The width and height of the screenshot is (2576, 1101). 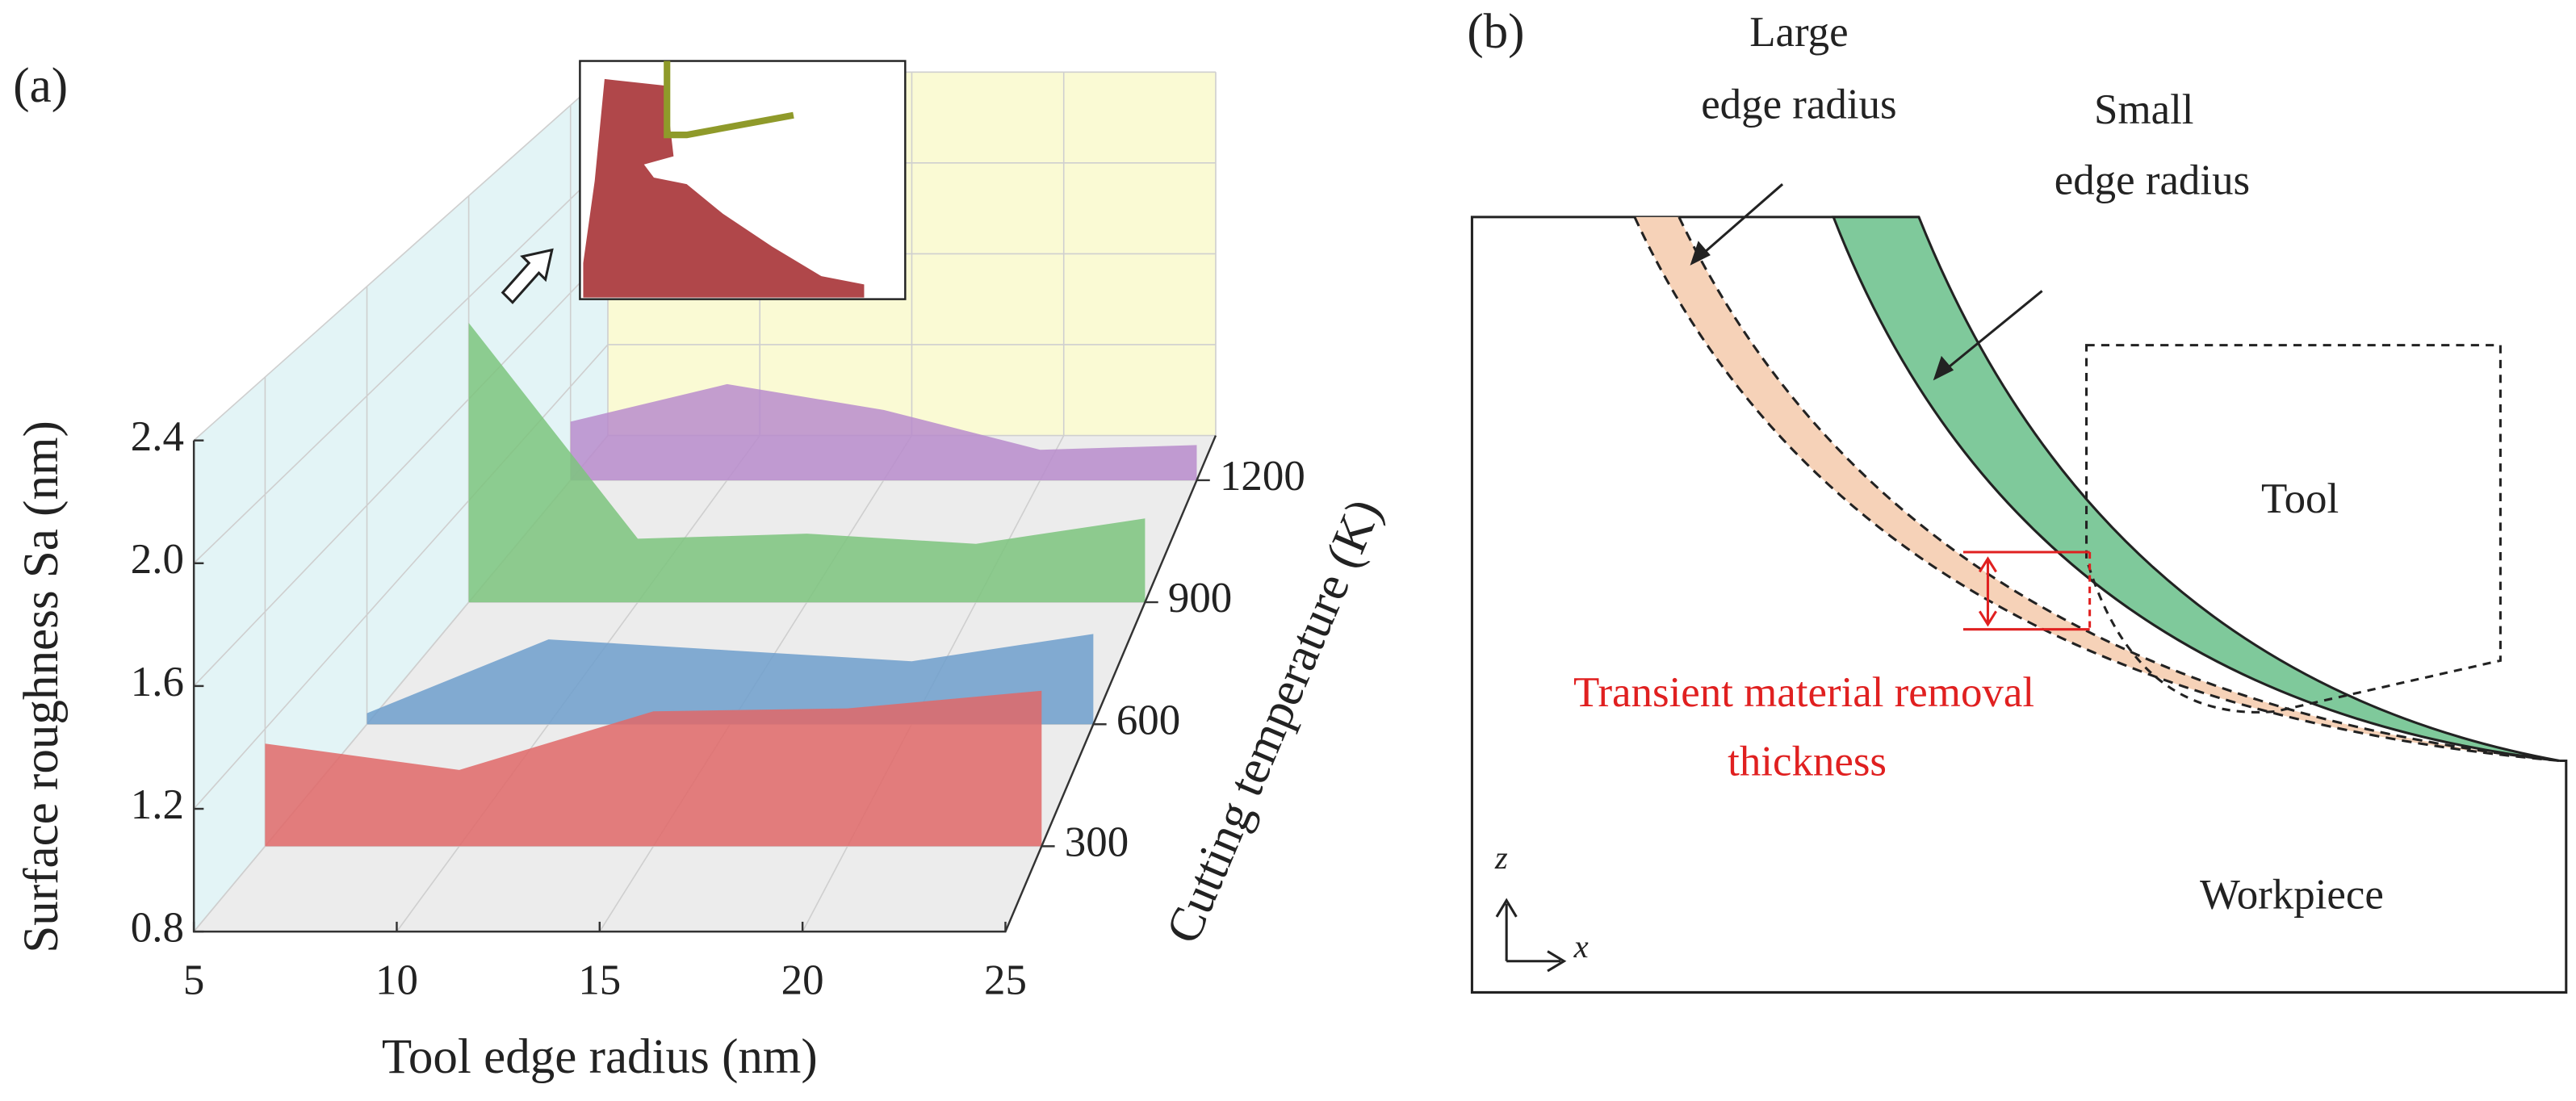 I want to click on x-tick-label: 15, so click(x=599, y=980).